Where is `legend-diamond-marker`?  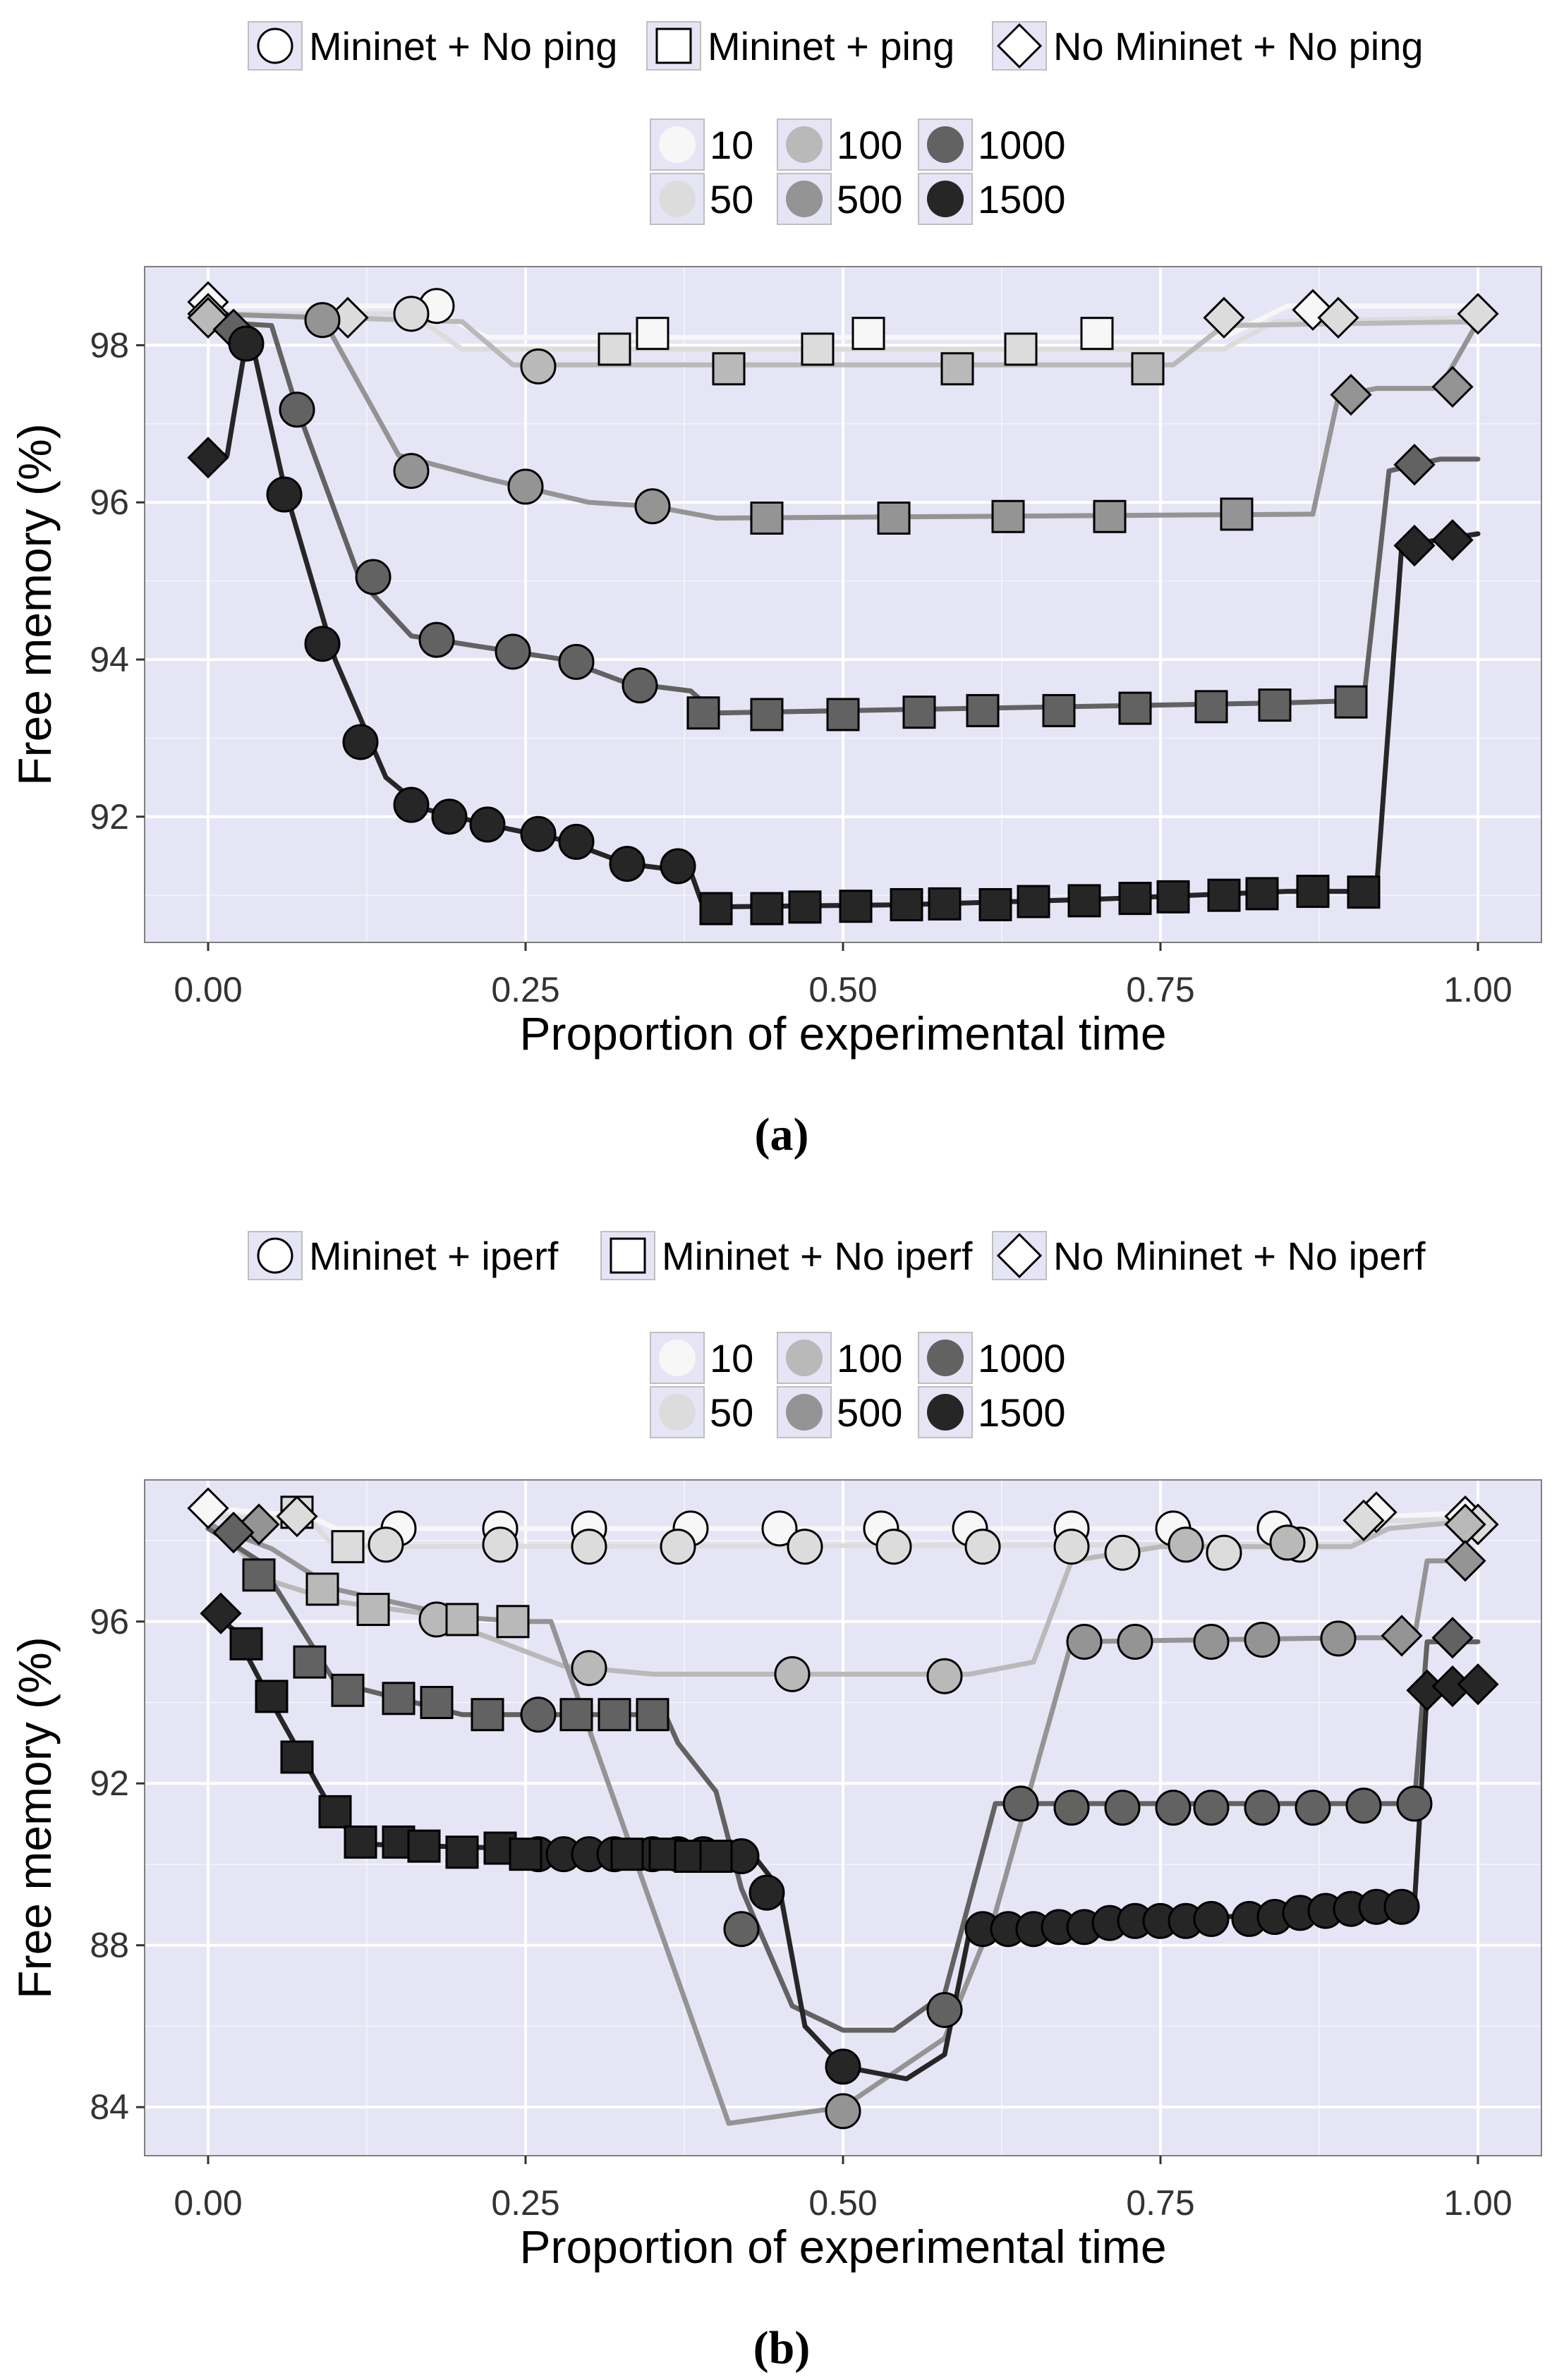 legend-diamond-marker is located at coordinates (1020, 46).